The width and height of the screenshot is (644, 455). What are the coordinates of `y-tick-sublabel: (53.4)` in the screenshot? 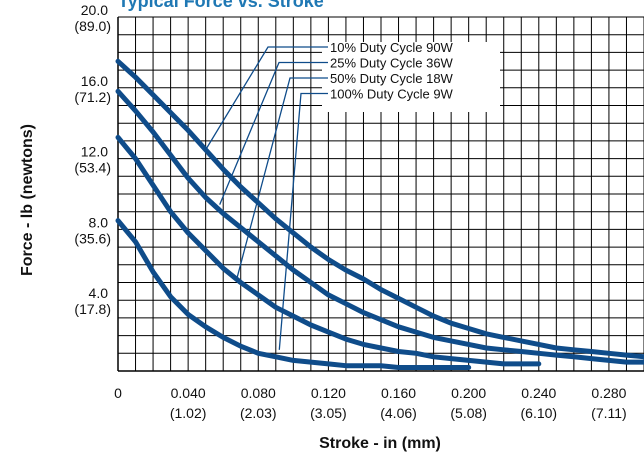 It's located at (92, 168).